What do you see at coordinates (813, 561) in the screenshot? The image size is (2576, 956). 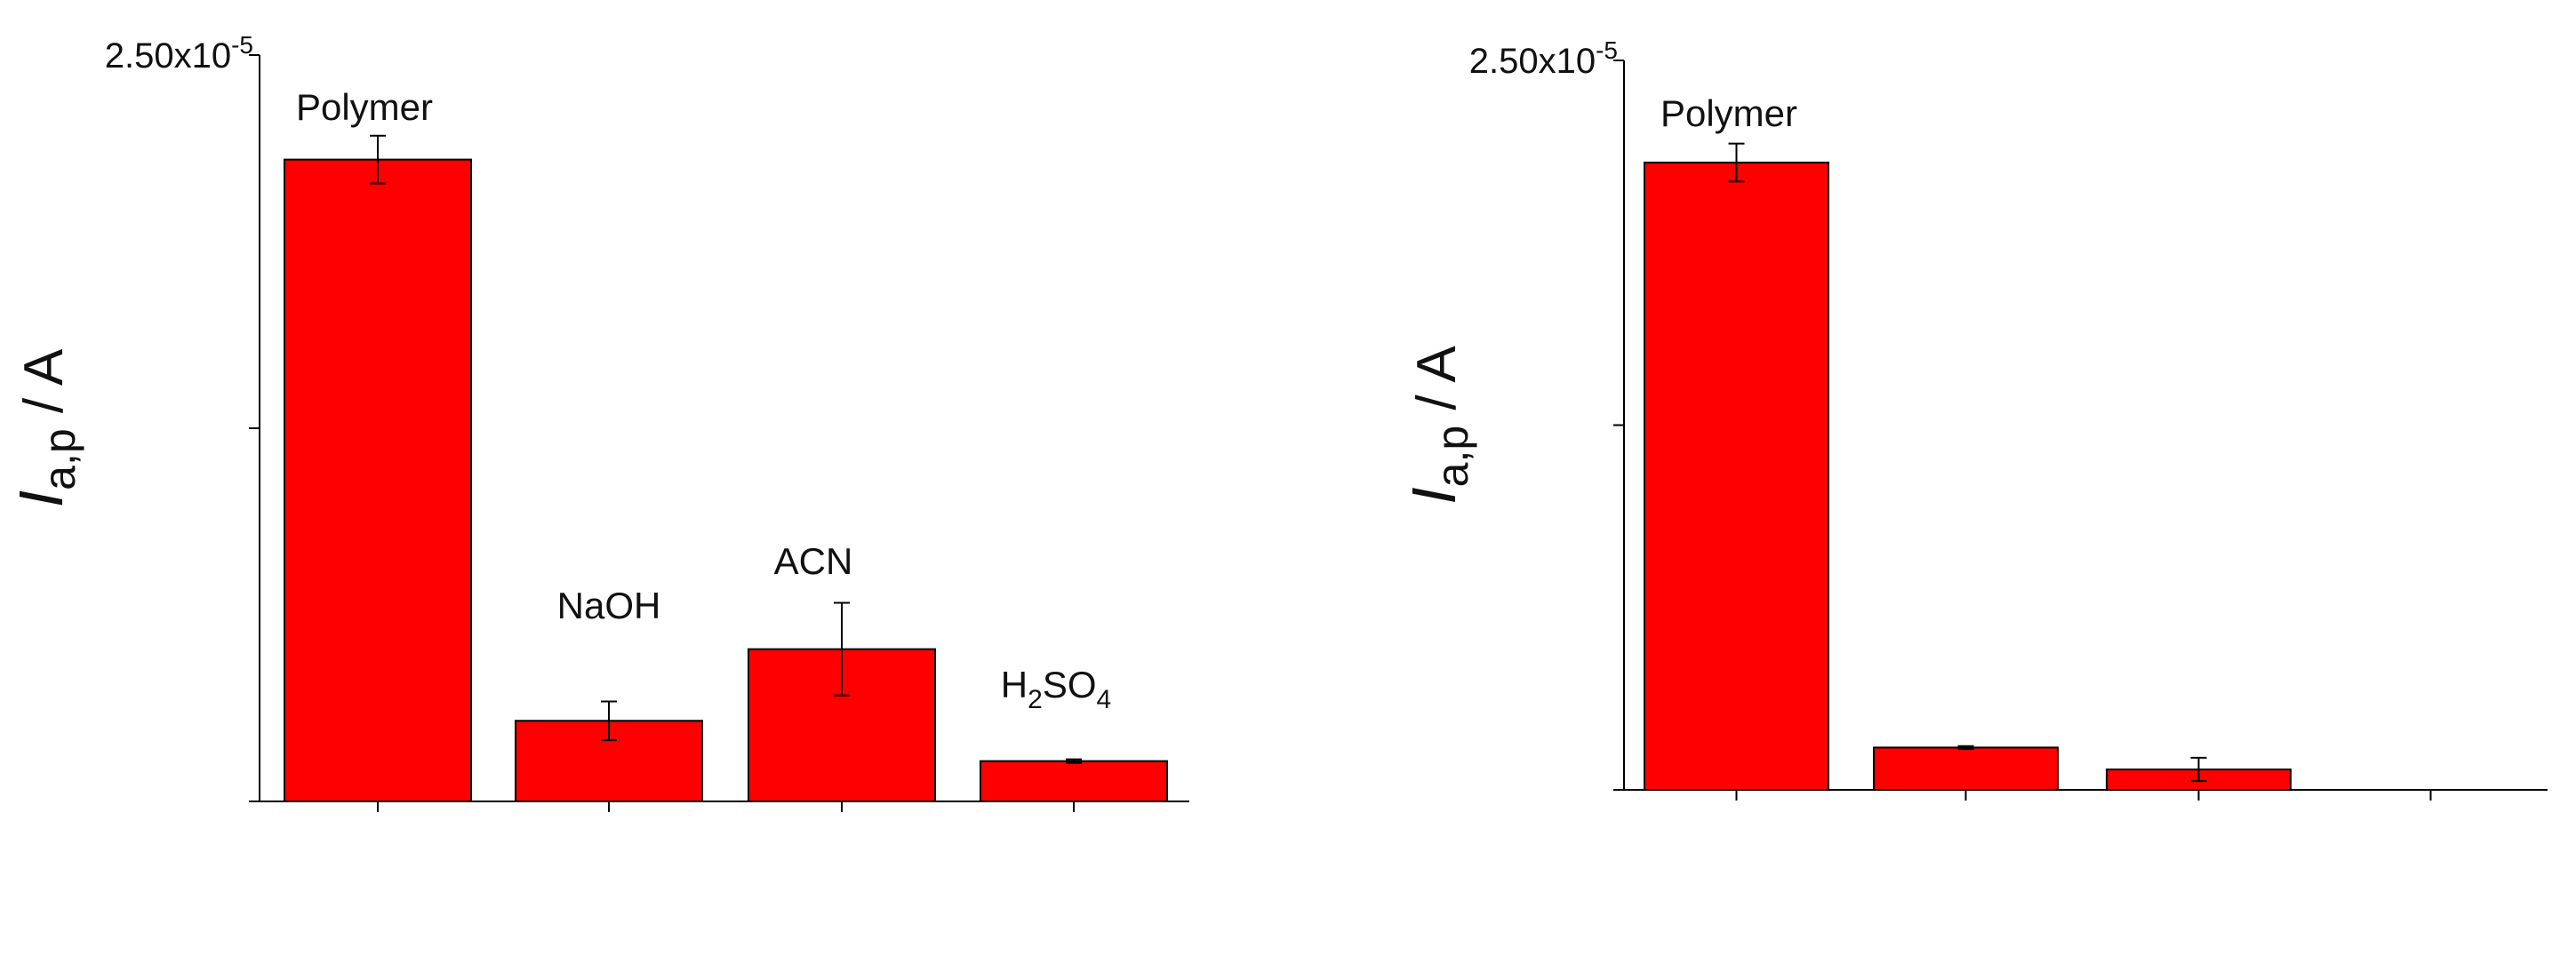 I see `bar-label: ACN` at bounding box center [813, 561].